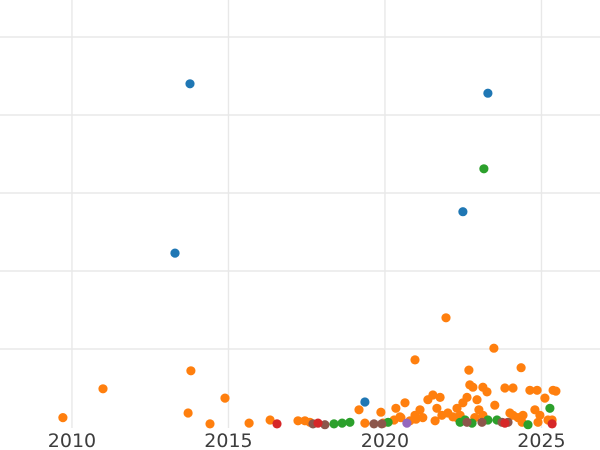 The image size is (600, 450). Describe the element at coordinates (228, 440) in the screenshot. I see `x-tick-label: 2015` at that location.